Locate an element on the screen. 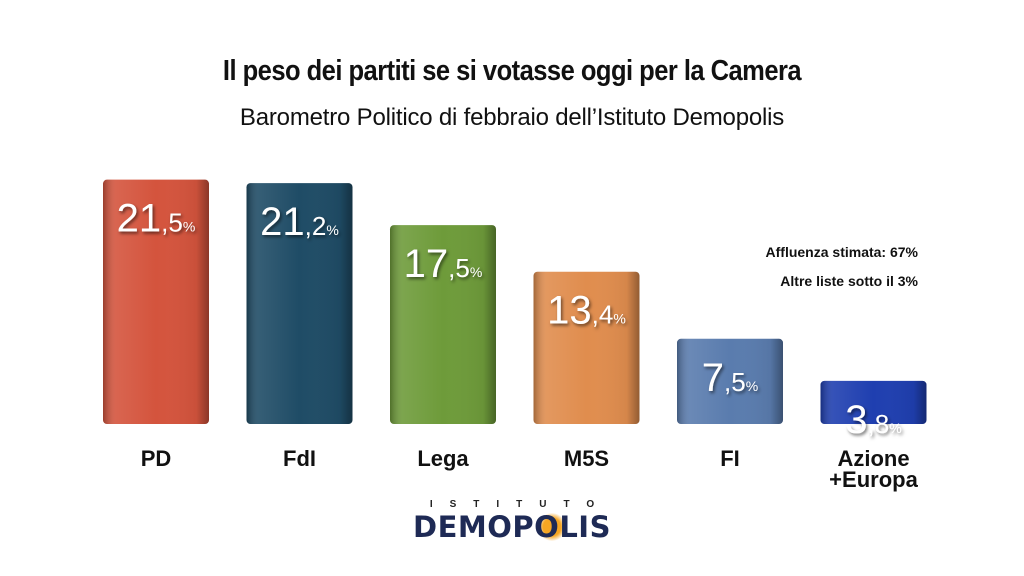  value-label: 21,2% is located at coordinates (299, 222).